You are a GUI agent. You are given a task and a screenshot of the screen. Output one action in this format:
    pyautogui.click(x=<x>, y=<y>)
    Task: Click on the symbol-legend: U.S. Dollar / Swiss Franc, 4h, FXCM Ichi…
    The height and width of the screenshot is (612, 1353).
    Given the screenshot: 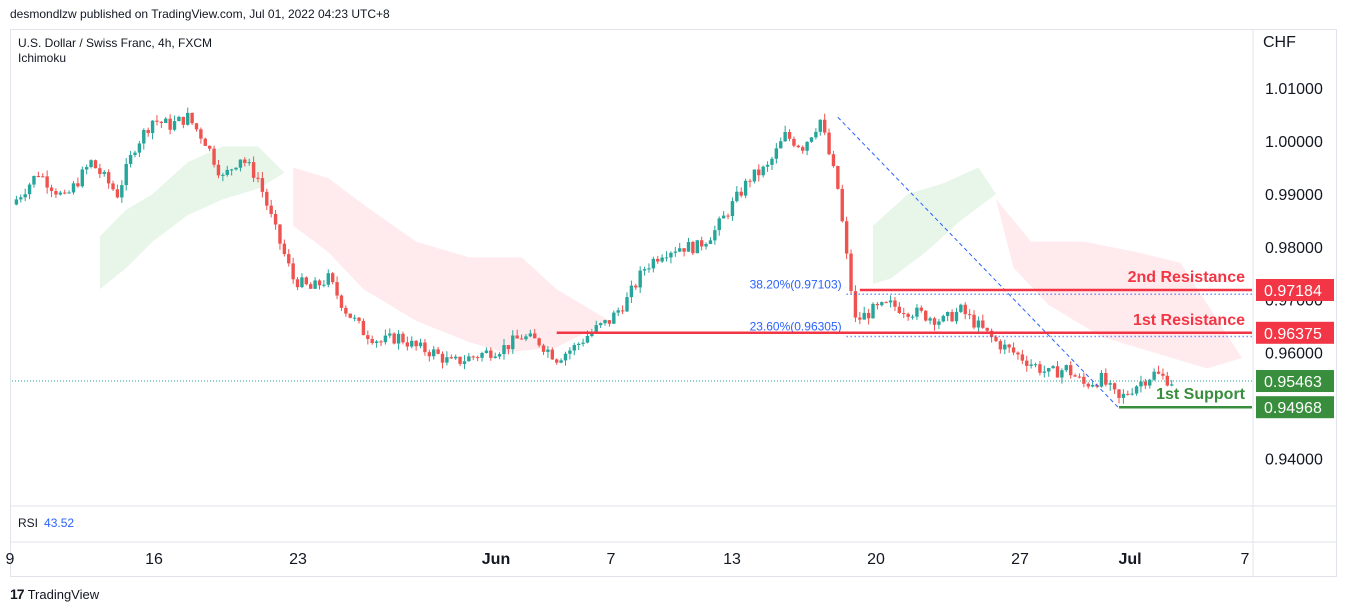 What is the action you would take?
    pyautogui.click(x=115, y=51)
    